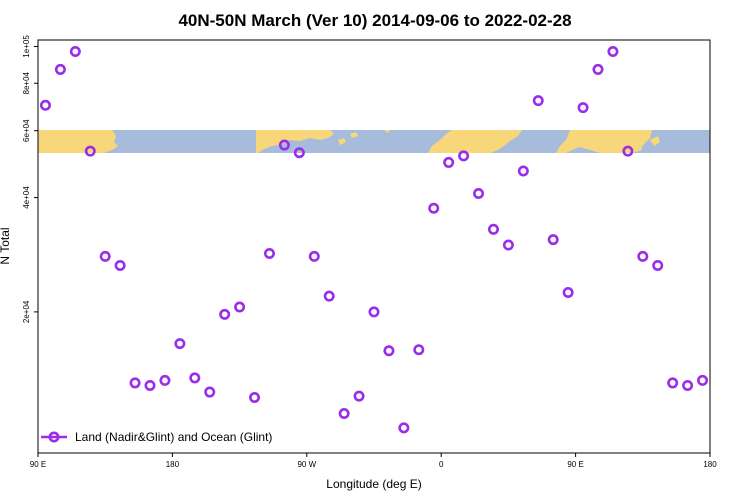  I want to click on y-axis-label: N Total, so click(6, 245).